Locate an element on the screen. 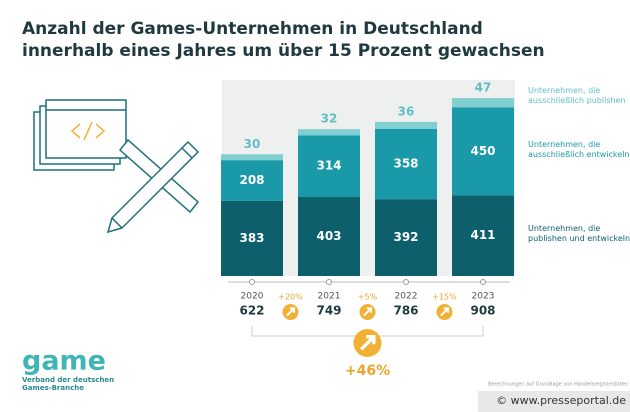  value-label: 411 is located at coordinates (482, 235).